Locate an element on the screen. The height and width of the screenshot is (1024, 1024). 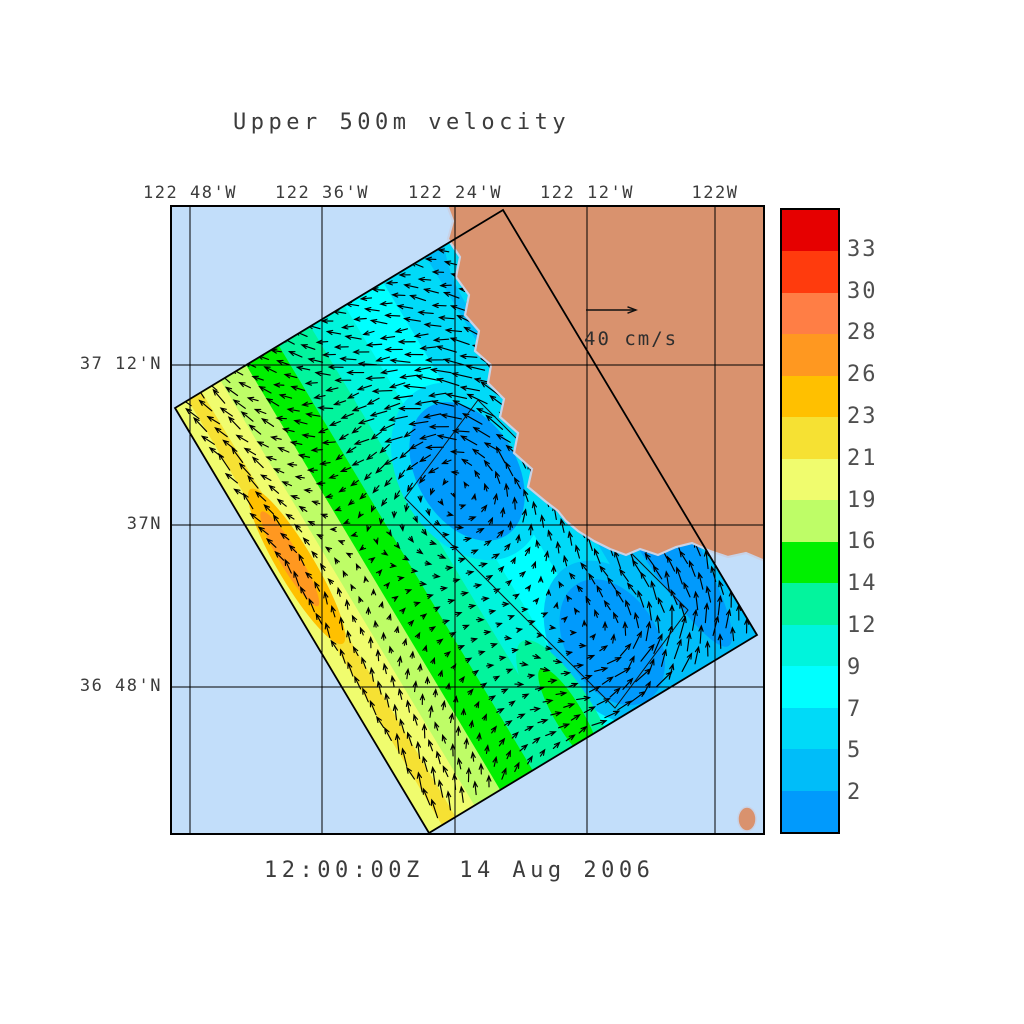
colorbar-tick-label: 9 is located at coordinates (855, 667).